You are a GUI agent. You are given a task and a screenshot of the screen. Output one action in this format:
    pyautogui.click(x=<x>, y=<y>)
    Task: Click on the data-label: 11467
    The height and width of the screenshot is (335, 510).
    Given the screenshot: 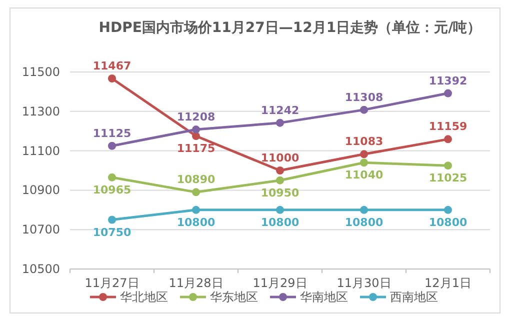 What is the action you would take?
    pyautogui.click(x=112, y=66)
    